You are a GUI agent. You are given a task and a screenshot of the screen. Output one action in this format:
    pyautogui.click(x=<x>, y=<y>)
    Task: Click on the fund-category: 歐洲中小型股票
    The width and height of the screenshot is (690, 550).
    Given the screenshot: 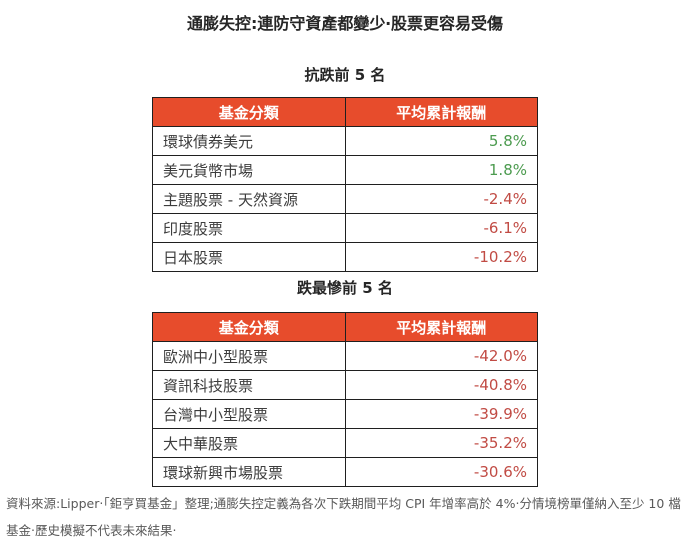 What is the action you would take?
    pyautogui.click(x=249, y=356)
    